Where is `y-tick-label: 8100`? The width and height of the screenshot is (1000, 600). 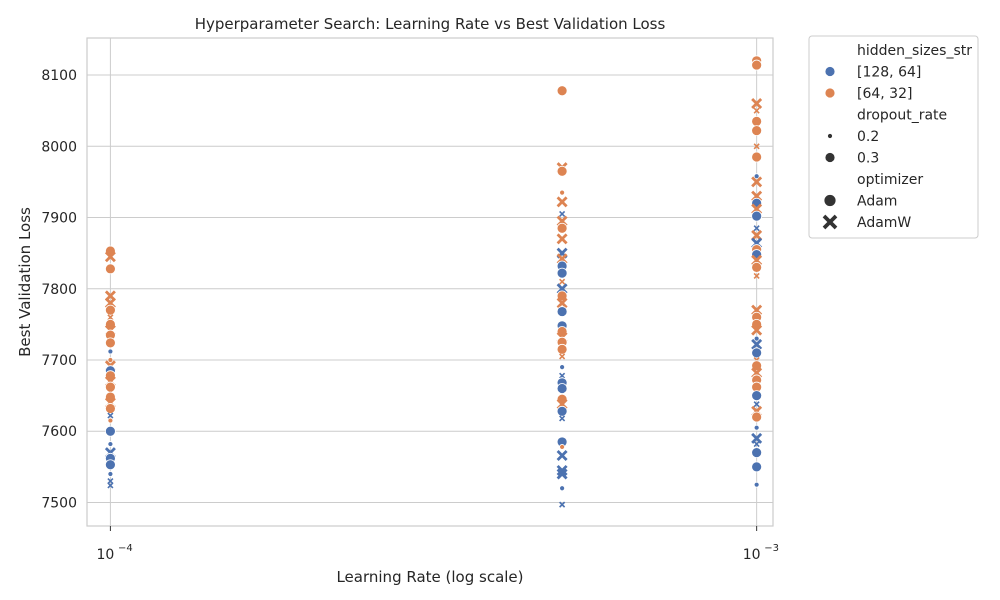 y-tick-label: 8100 is located at coordinates (59, 76).